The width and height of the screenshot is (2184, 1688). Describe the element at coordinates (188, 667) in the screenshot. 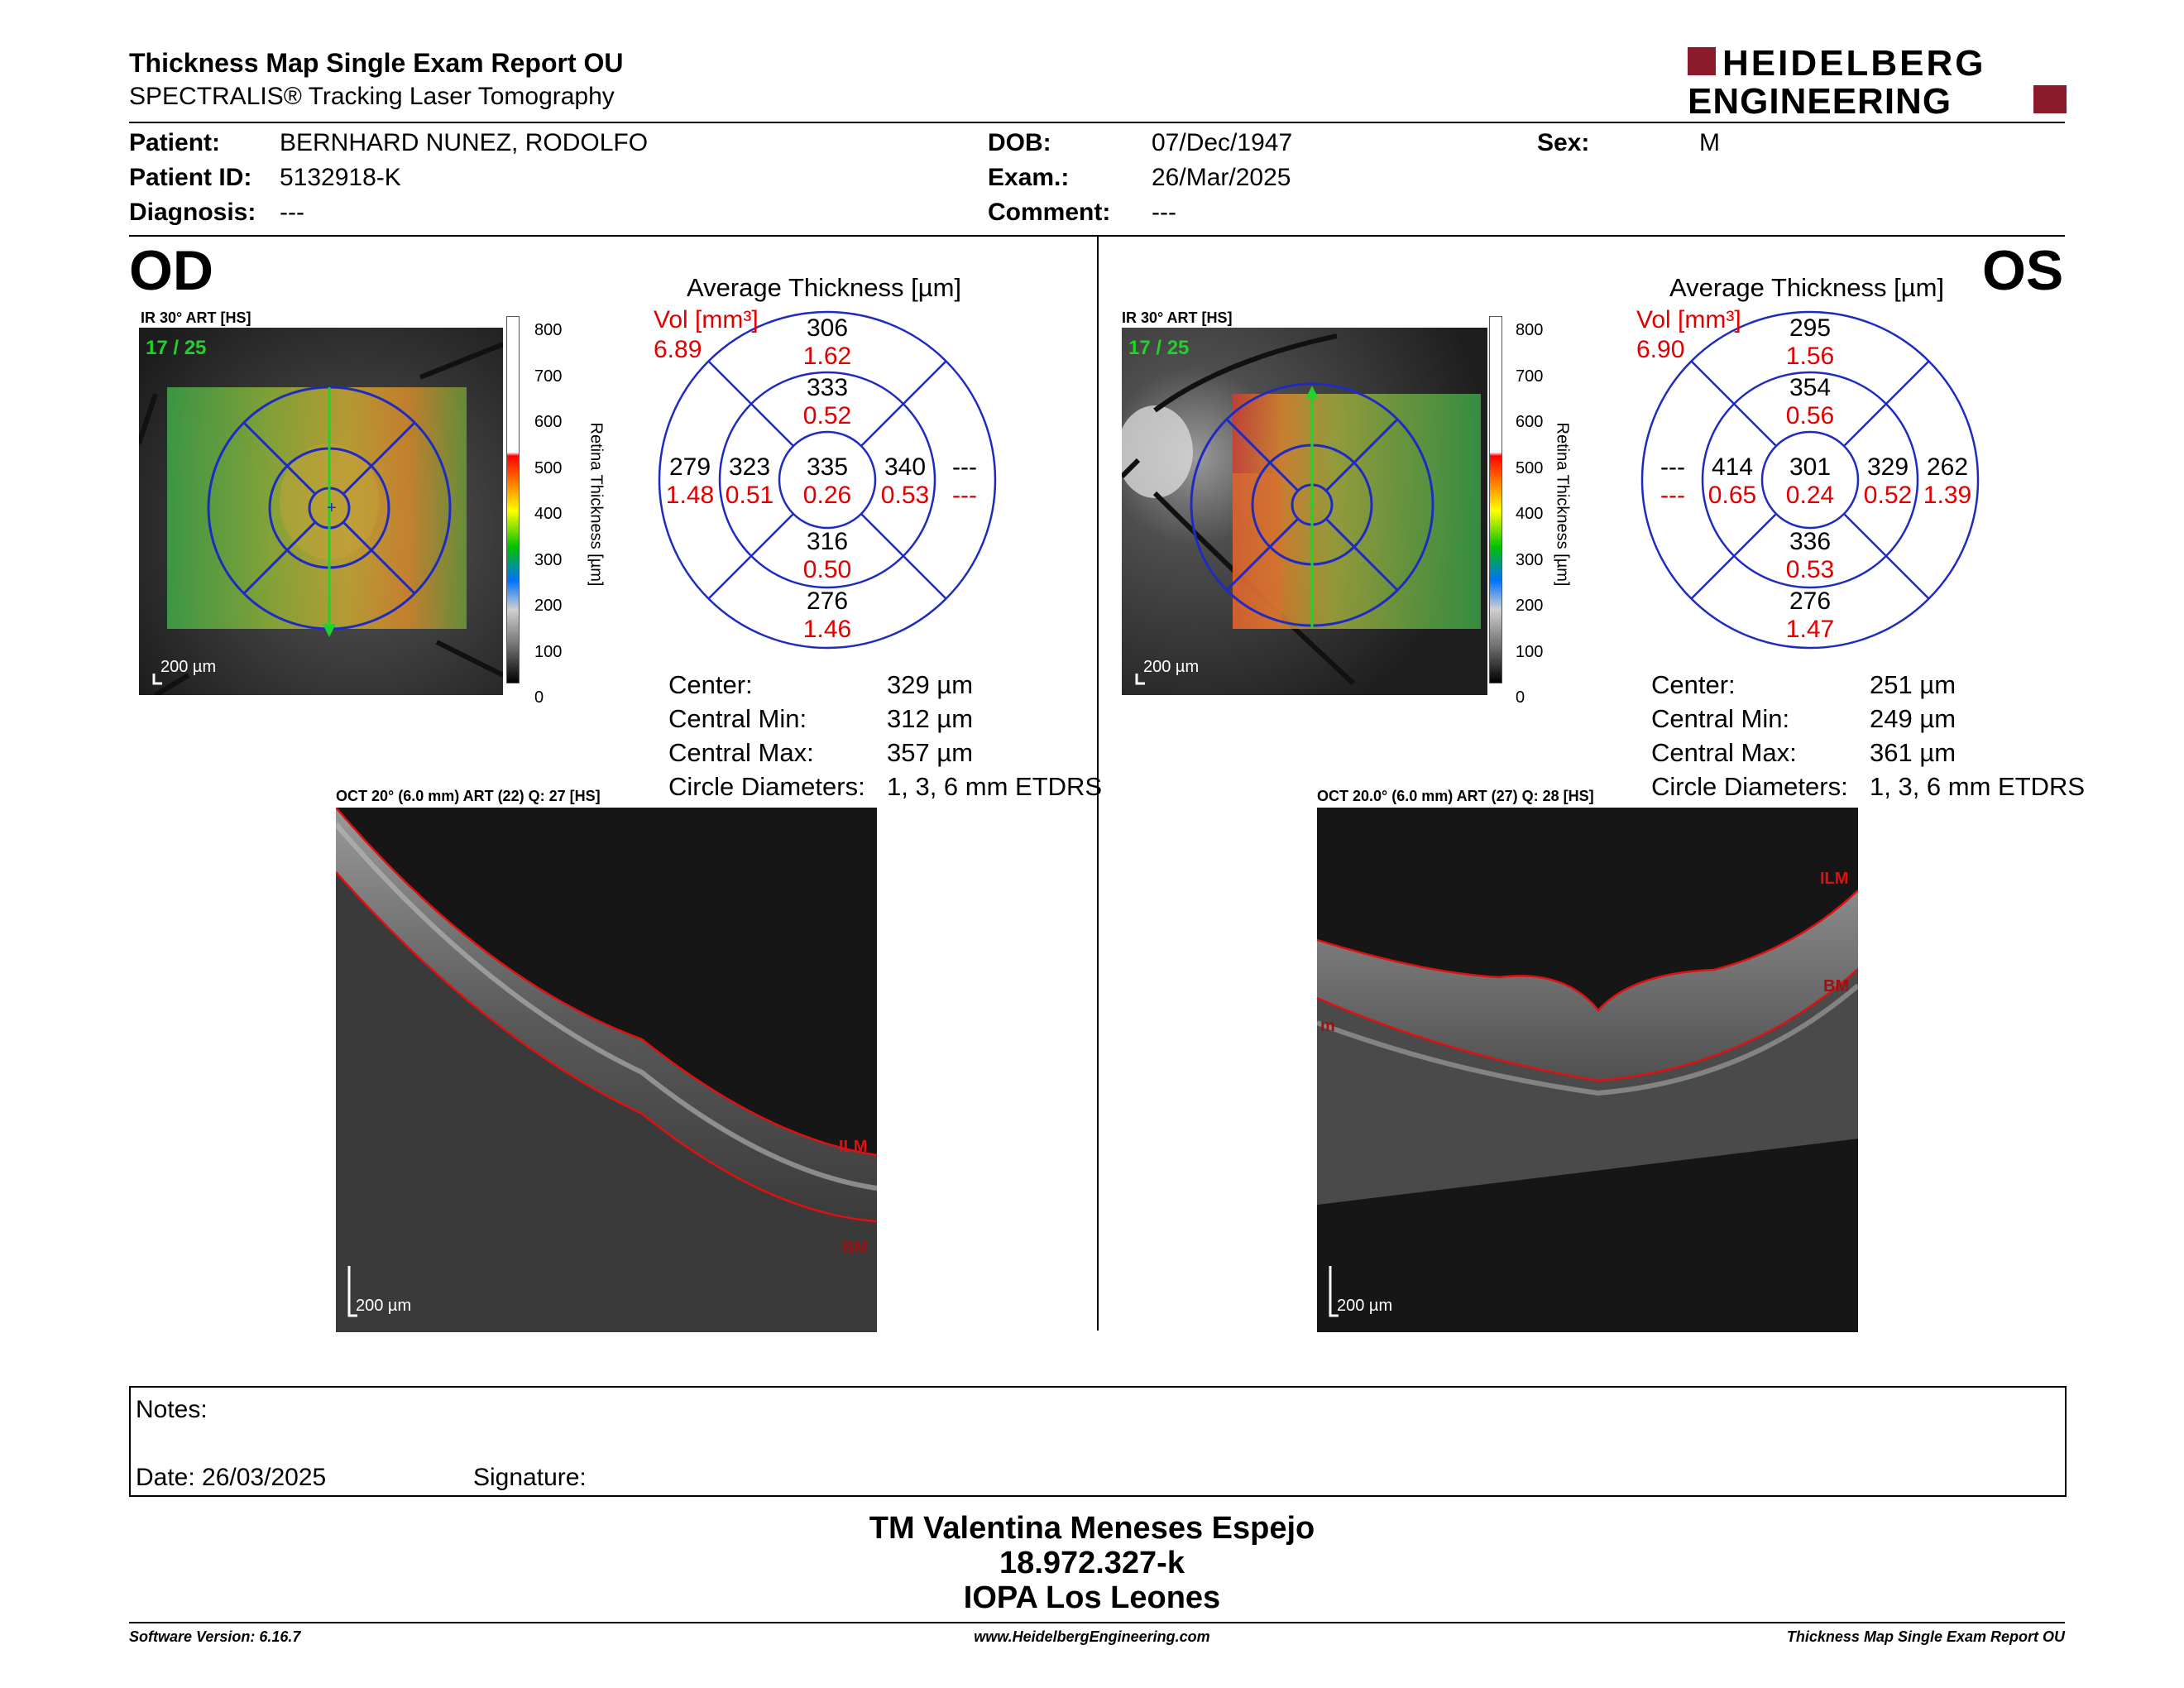

I see `od-scale-label: 200 µm` at that location.